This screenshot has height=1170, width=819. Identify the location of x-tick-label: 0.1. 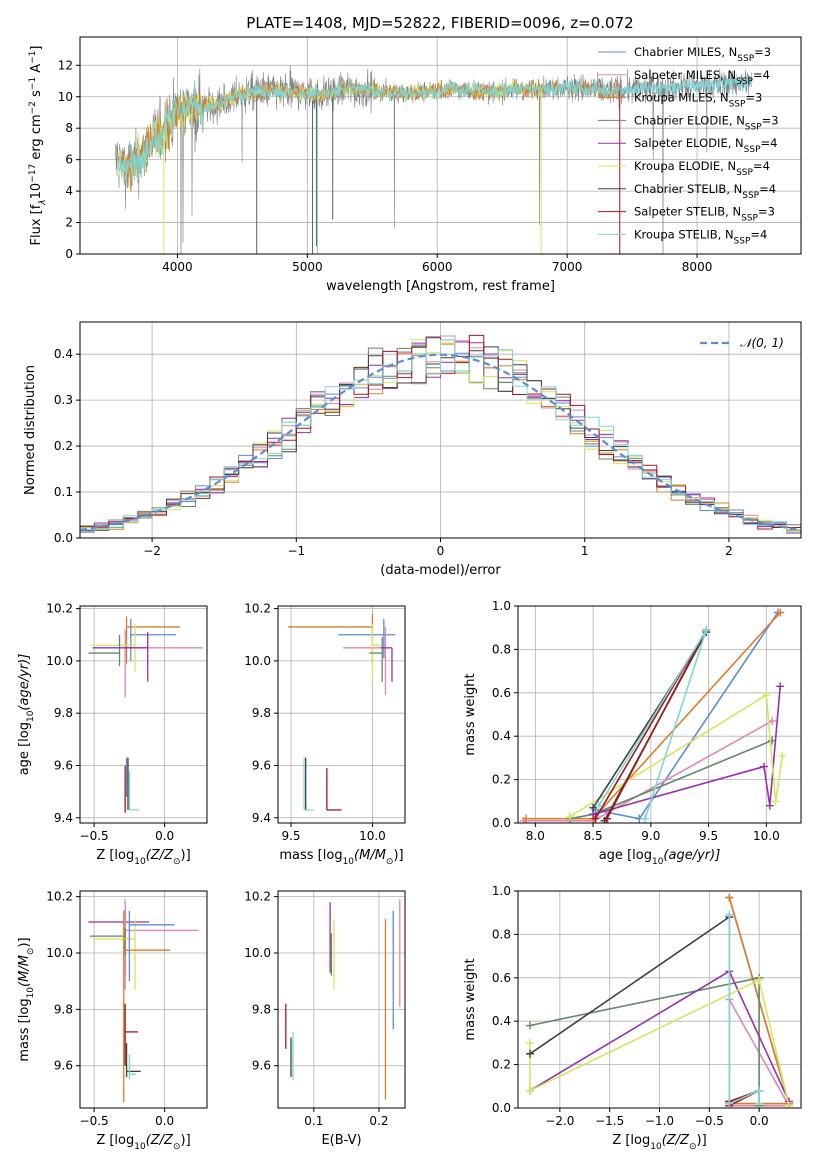
(313, 1121).